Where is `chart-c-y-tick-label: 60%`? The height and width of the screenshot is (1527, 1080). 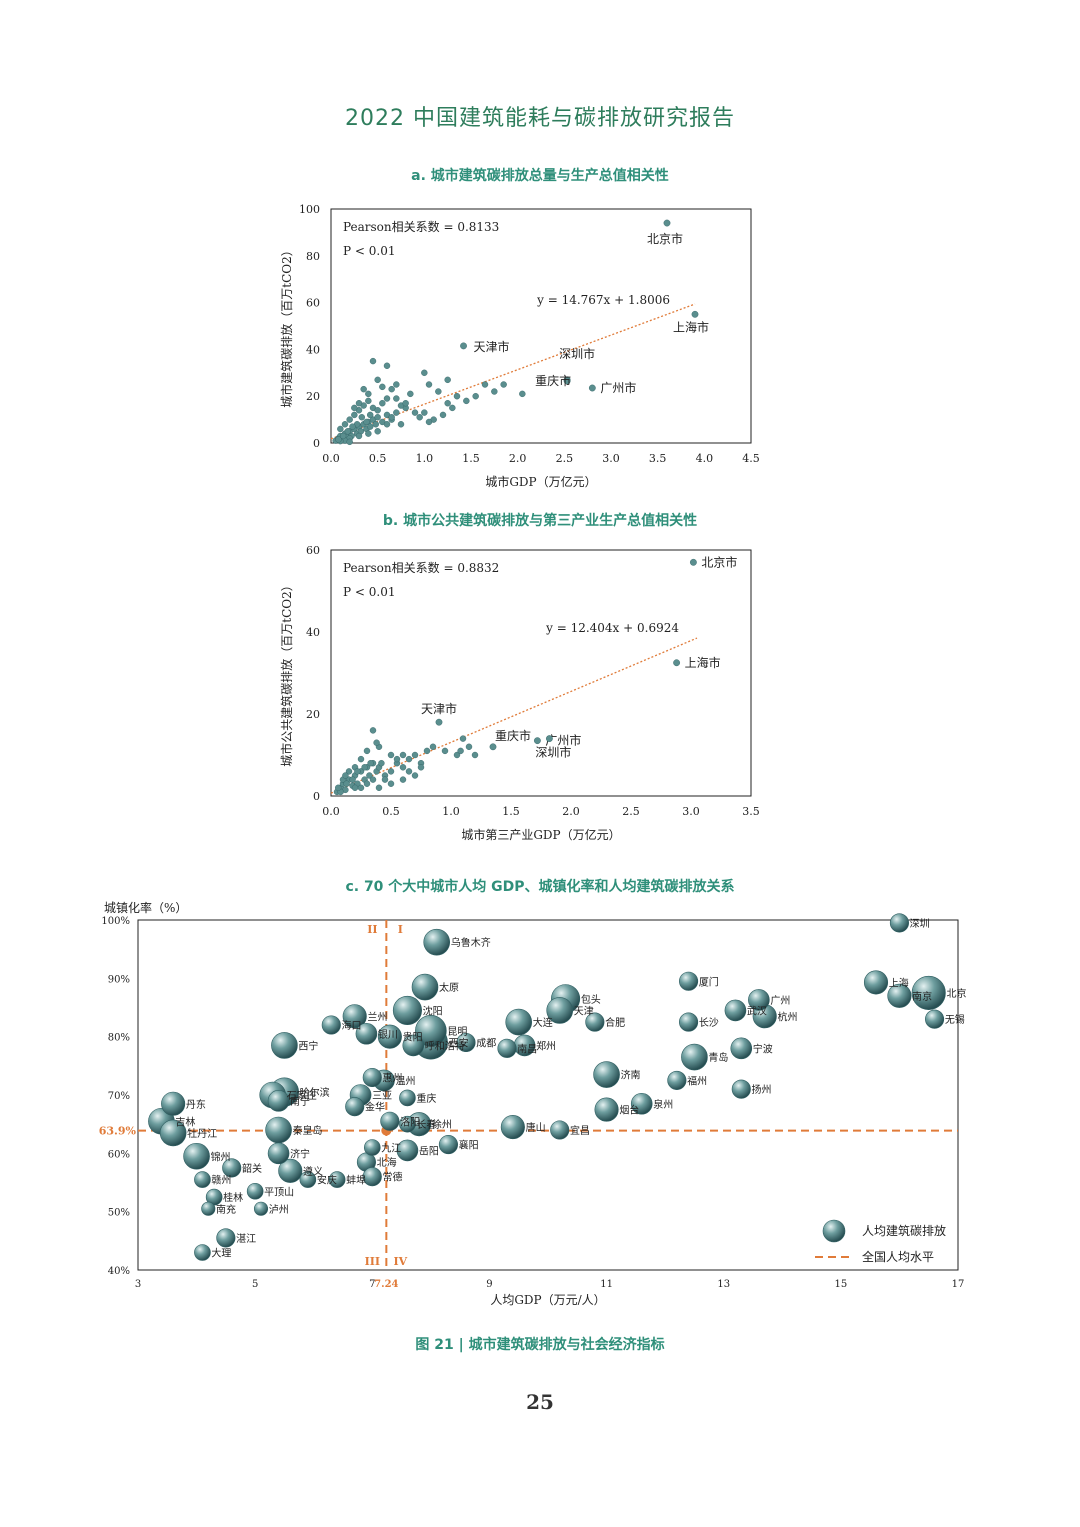
chart-c-y-tick-label: 60% is located at coordinates (119, 1154).